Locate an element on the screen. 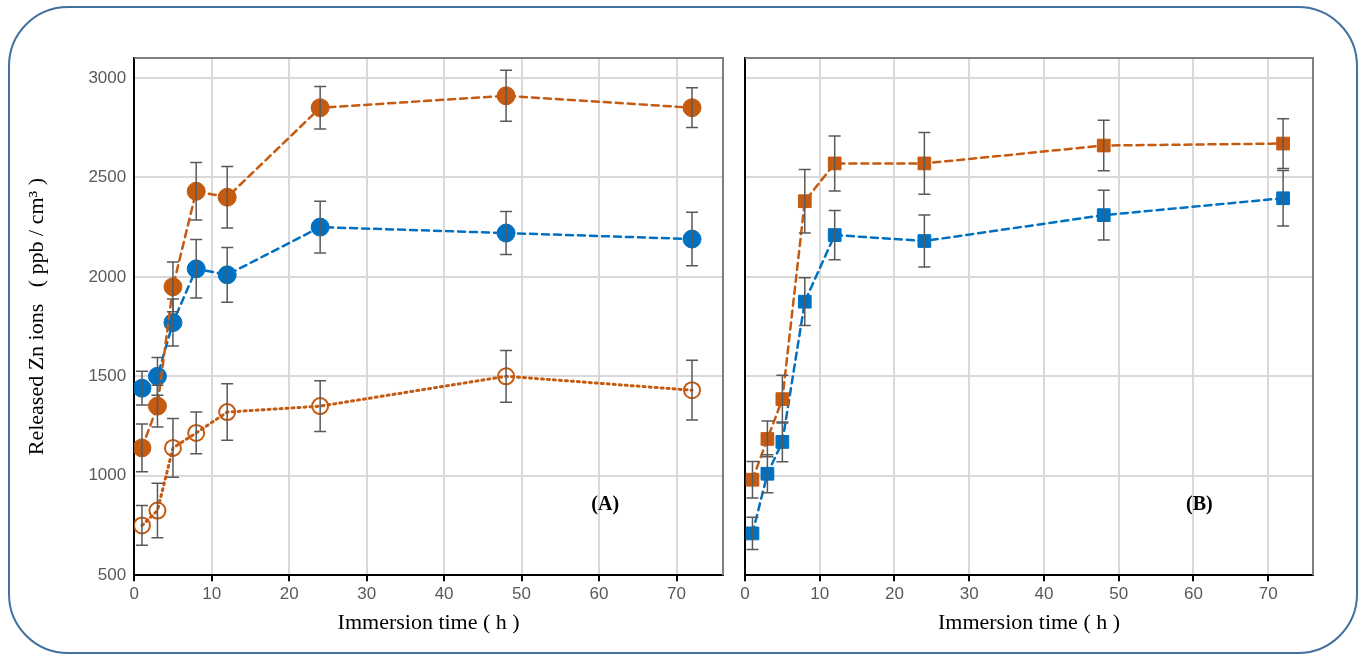 This screenshot has width=1370, height=658. y-tick-label: 2000 is located at coordinates (107, 276).